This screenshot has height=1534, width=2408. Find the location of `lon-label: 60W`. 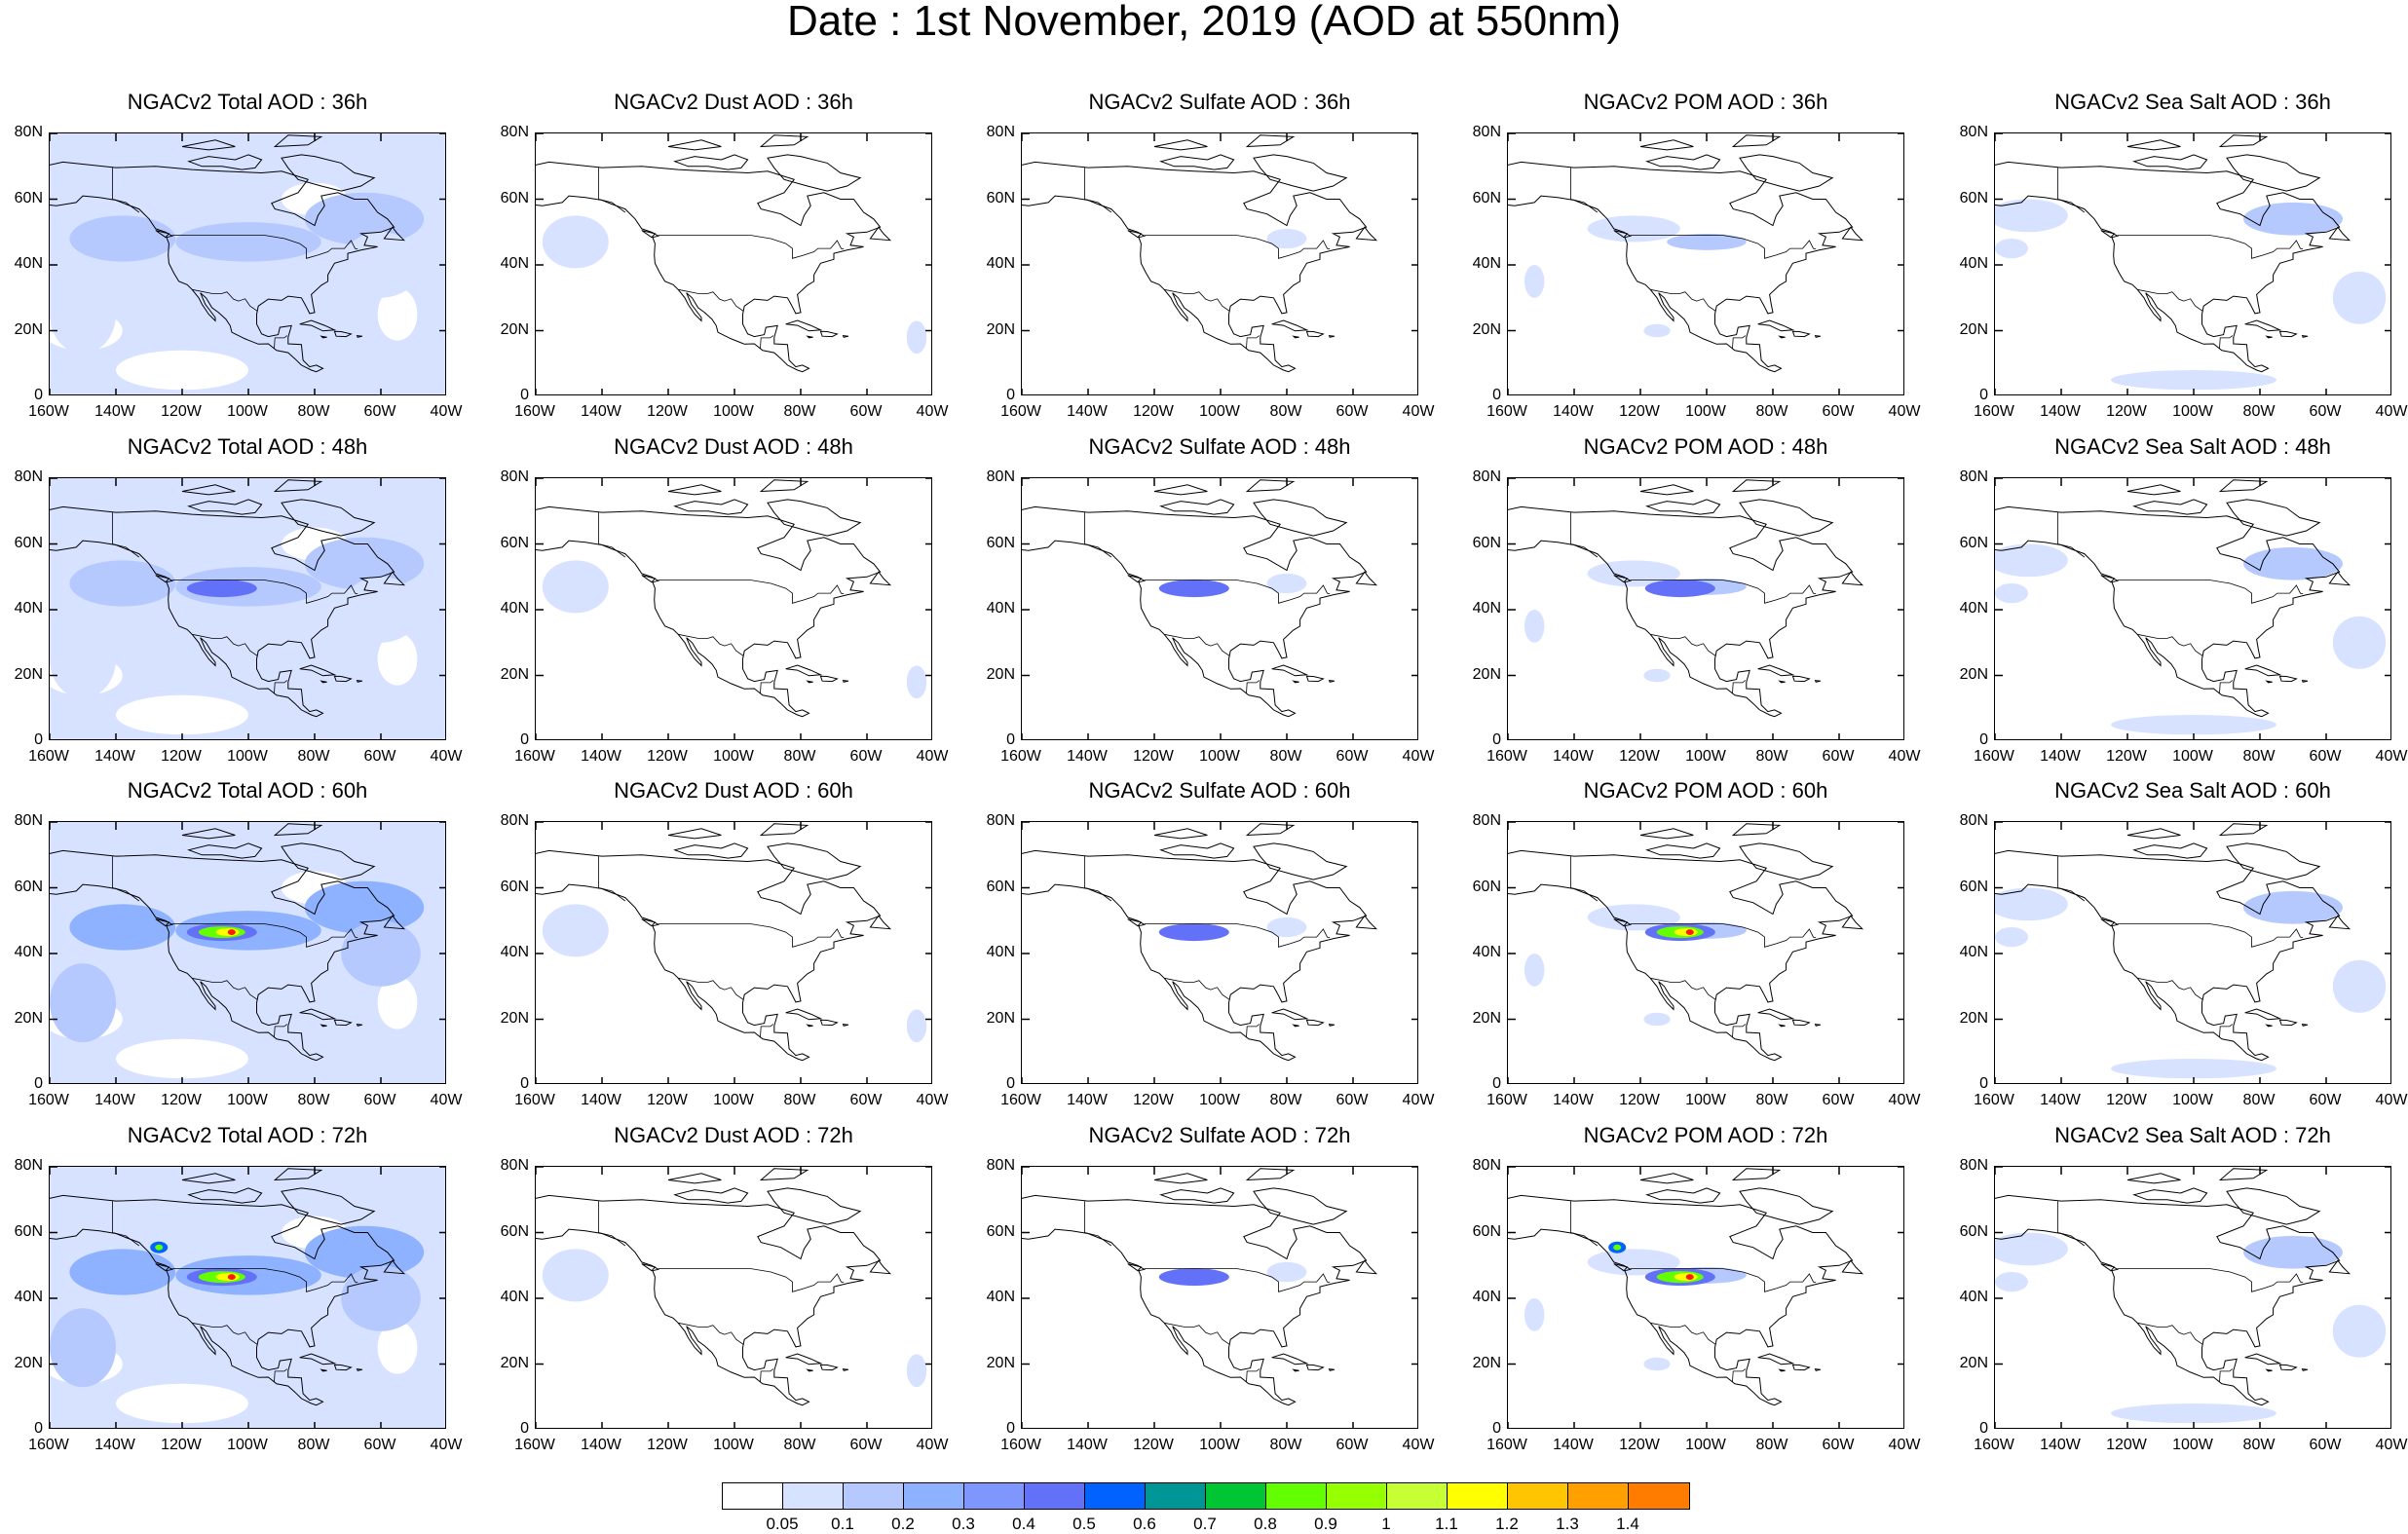

lon-label: 60W is located at coordinates (1838, 756).